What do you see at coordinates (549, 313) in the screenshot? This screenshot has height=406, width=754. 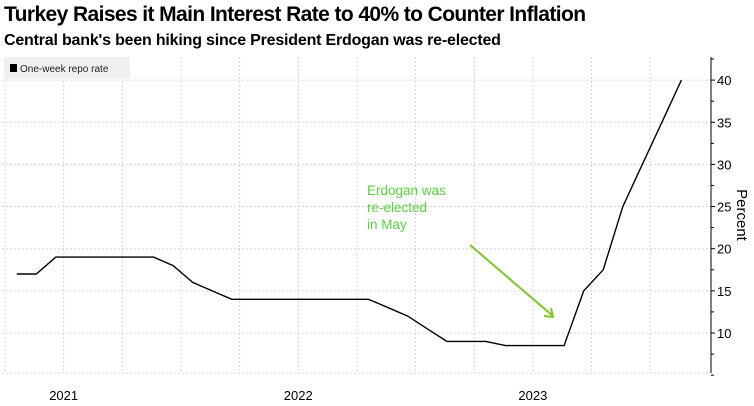 I see `arrow-head-icon` at bounding box center [549, 313].